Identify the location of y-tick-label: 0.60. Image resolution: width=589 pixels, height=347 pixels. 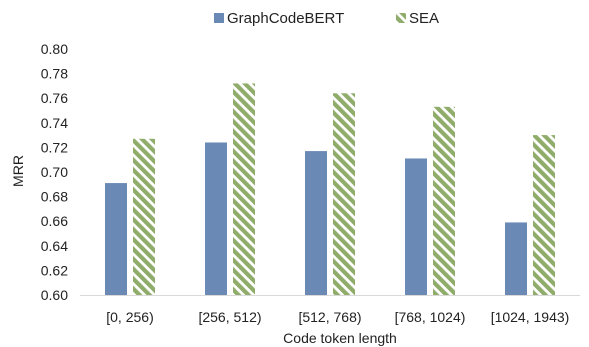
(54, 295).